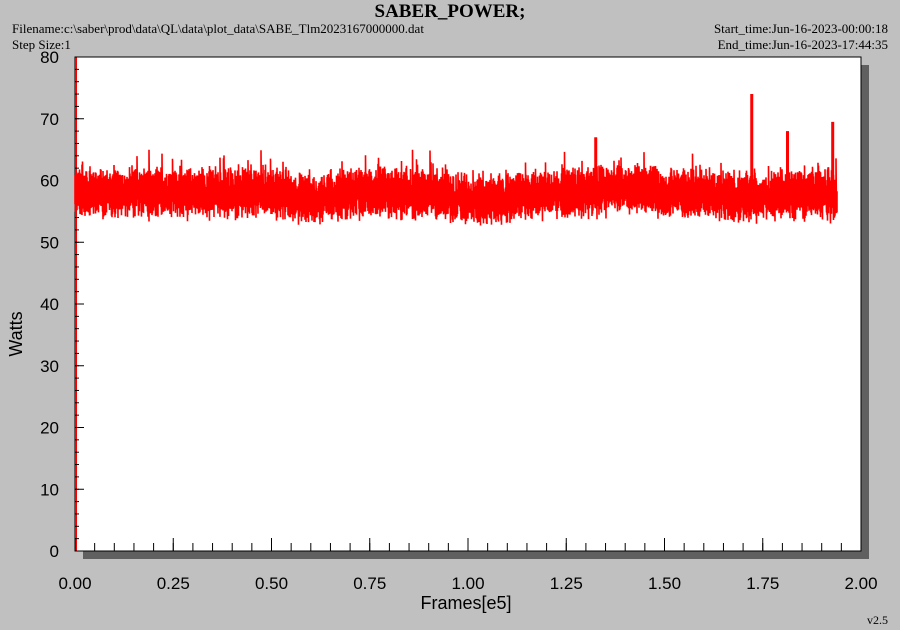  I want to click on x-tick-label: 1.00, so click(467, 583).